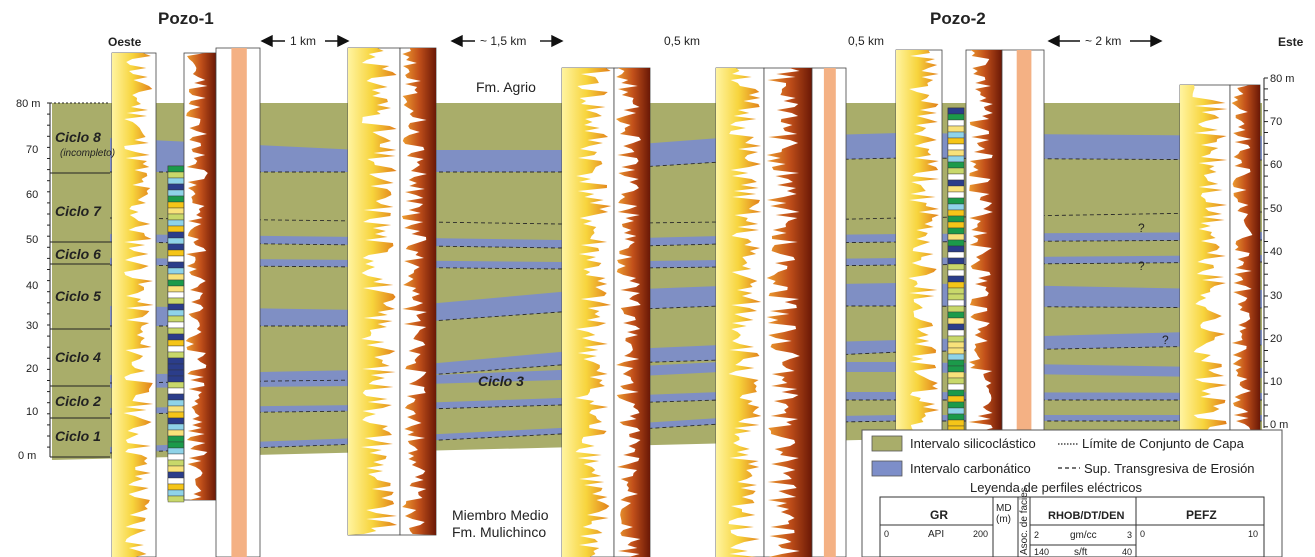 The height and width of the screenshot is (557, 1315). I want to click on legend-logs-title: Leyenda de perfiles eléctricos, so click(1056, 487).